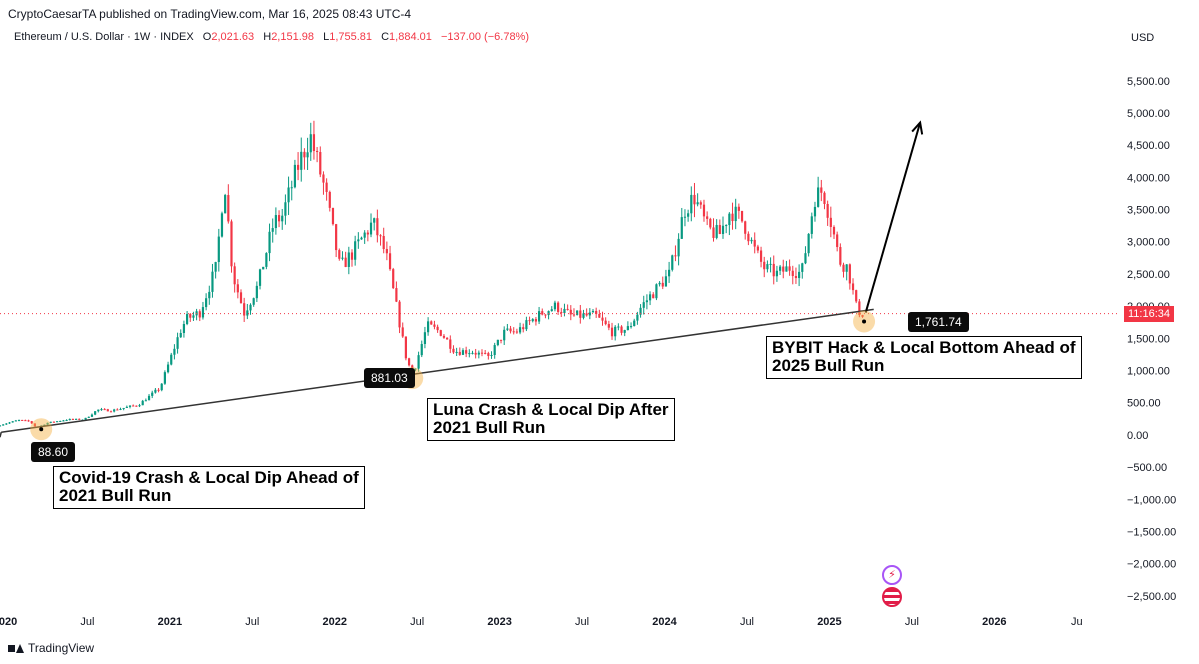 The image size is (1199, 664). Describe the element at coordinates (892, 575) in the screenshot. I see `lightning-icon: ⚡` at that location.